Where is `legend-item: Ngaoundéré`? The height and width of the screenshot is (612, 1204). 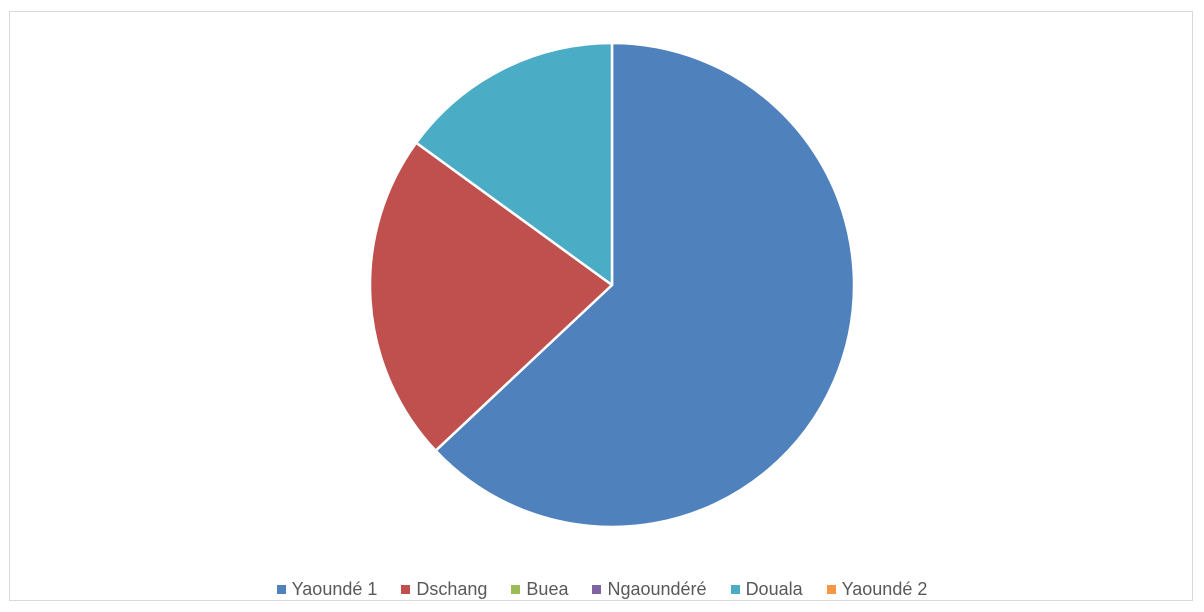
legend-item: Ngaoundéré is located at coordinates (649, 589).